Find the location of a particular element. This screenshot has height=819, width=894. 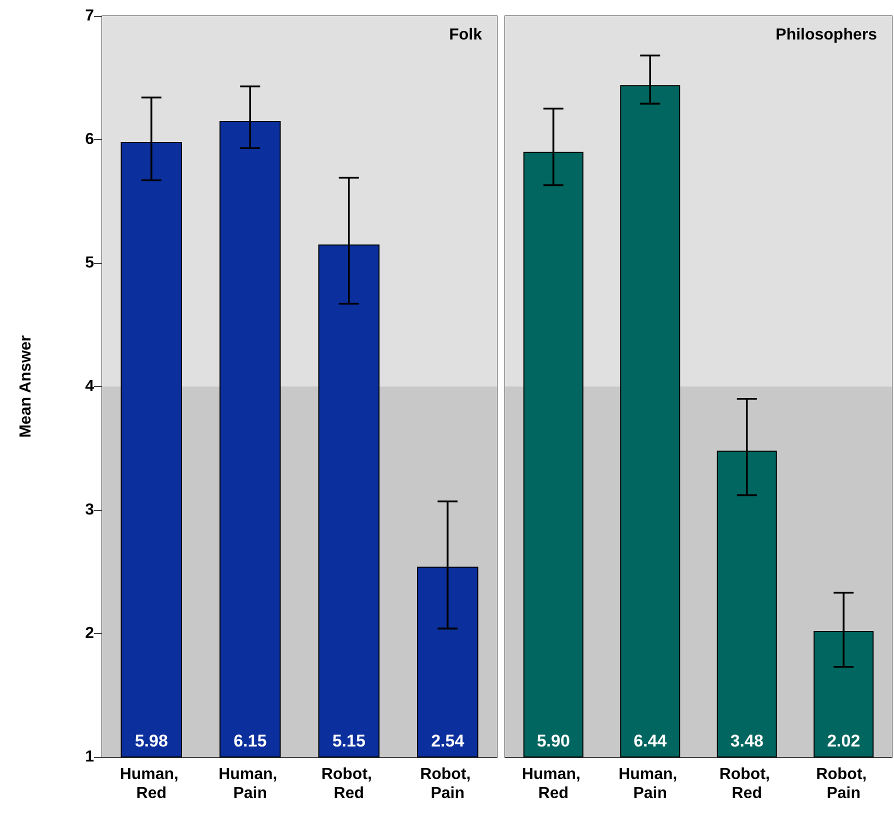

data-label: 5.15 is located at coordinates (349, 741).